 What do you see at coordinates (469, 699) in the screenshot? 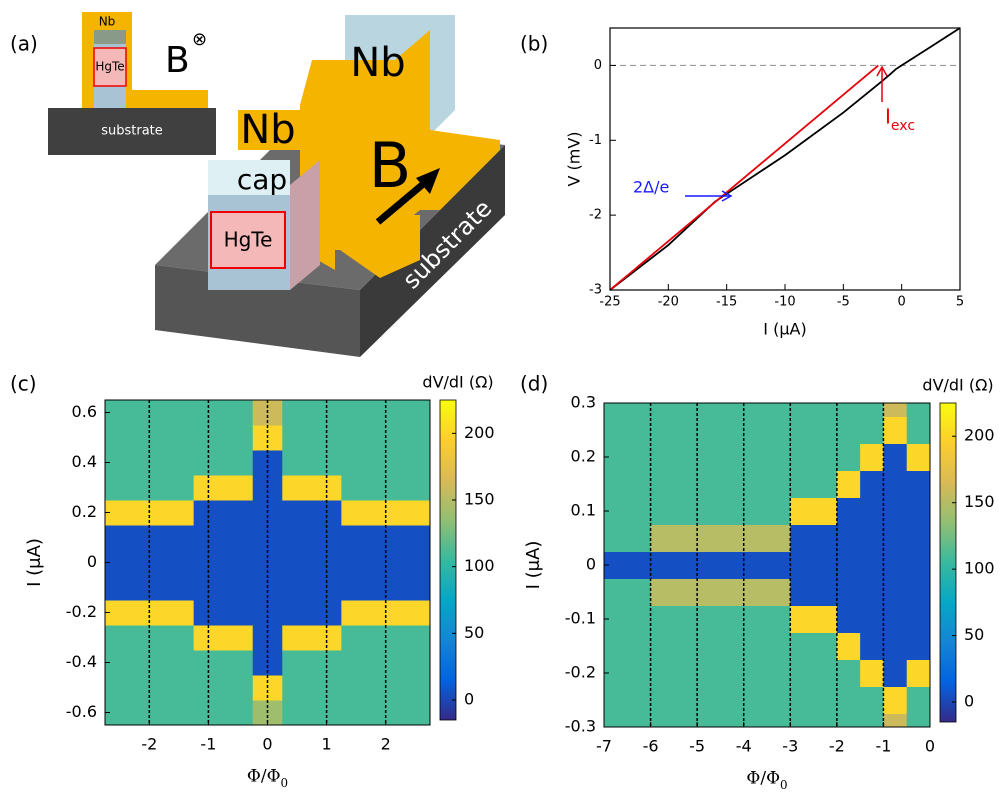
I see `colorbar-tick-label: 0` at bounding box center [469, 699].